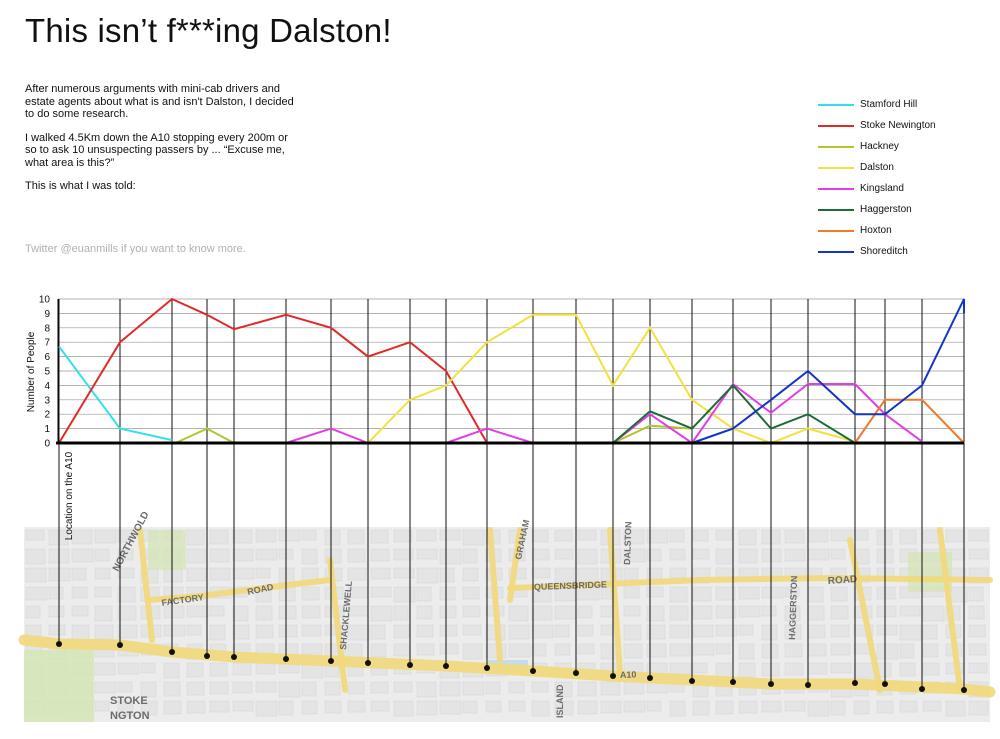 This screenshot has width=1000, height=739. What do you see at coordinates (560, 701) in the screenshot?
I see `map-label: ISLAND` at bounding box center [560, 701].